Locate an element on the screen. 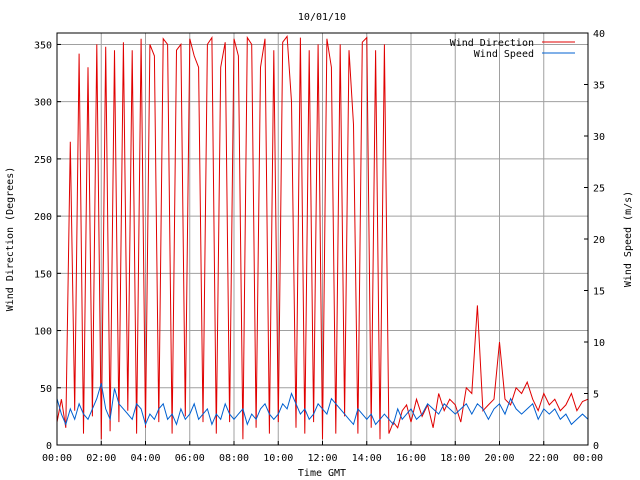  chart-title: 10/01/10 is located at coordinates (322, 17).